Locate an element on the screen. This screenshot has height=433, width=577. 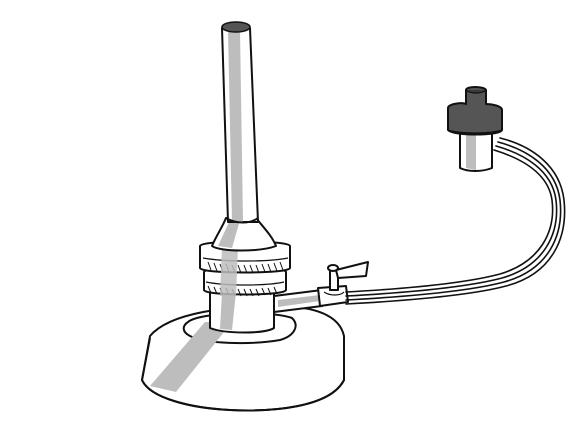
gas-inlet is located at coordinates (321, 287).